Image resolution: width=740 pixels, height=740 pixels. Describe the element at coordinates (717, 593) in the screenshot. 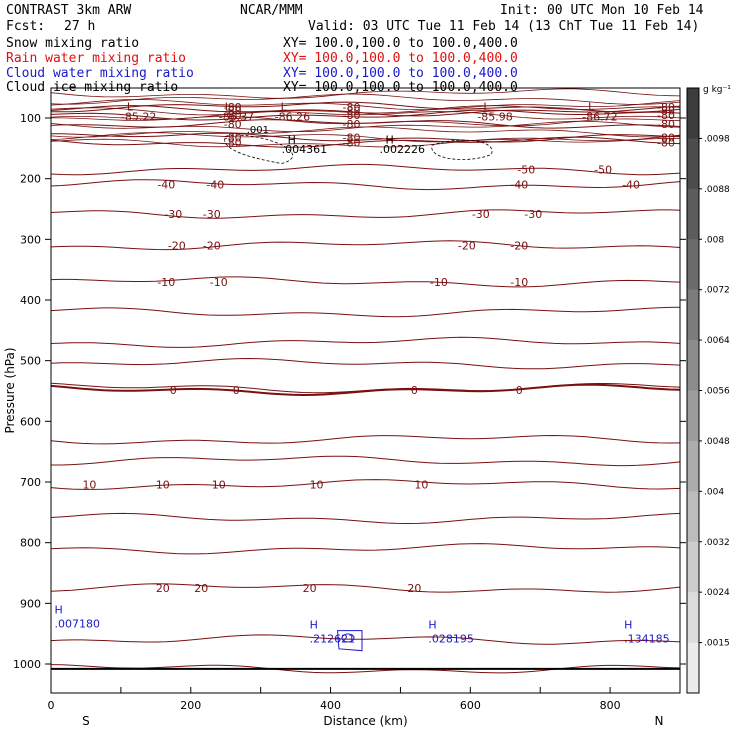

I see `colorbar-tick-label: .0024` at that location.